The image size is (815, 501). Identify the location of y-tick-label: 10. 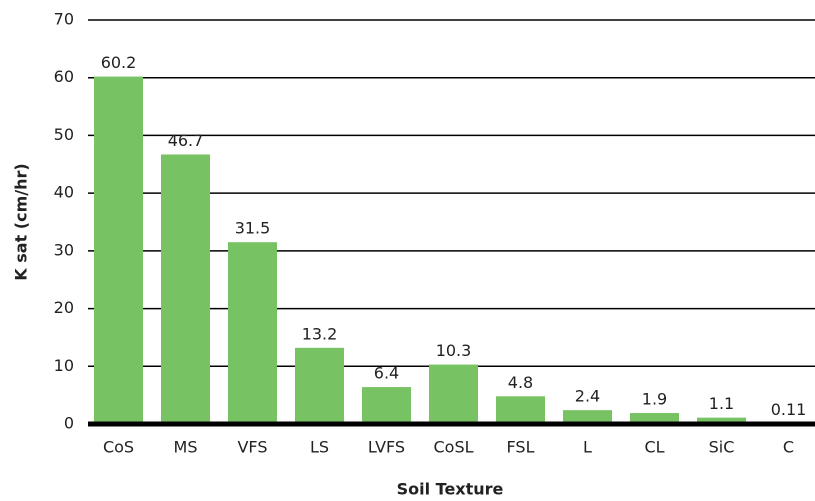
(64, 365).